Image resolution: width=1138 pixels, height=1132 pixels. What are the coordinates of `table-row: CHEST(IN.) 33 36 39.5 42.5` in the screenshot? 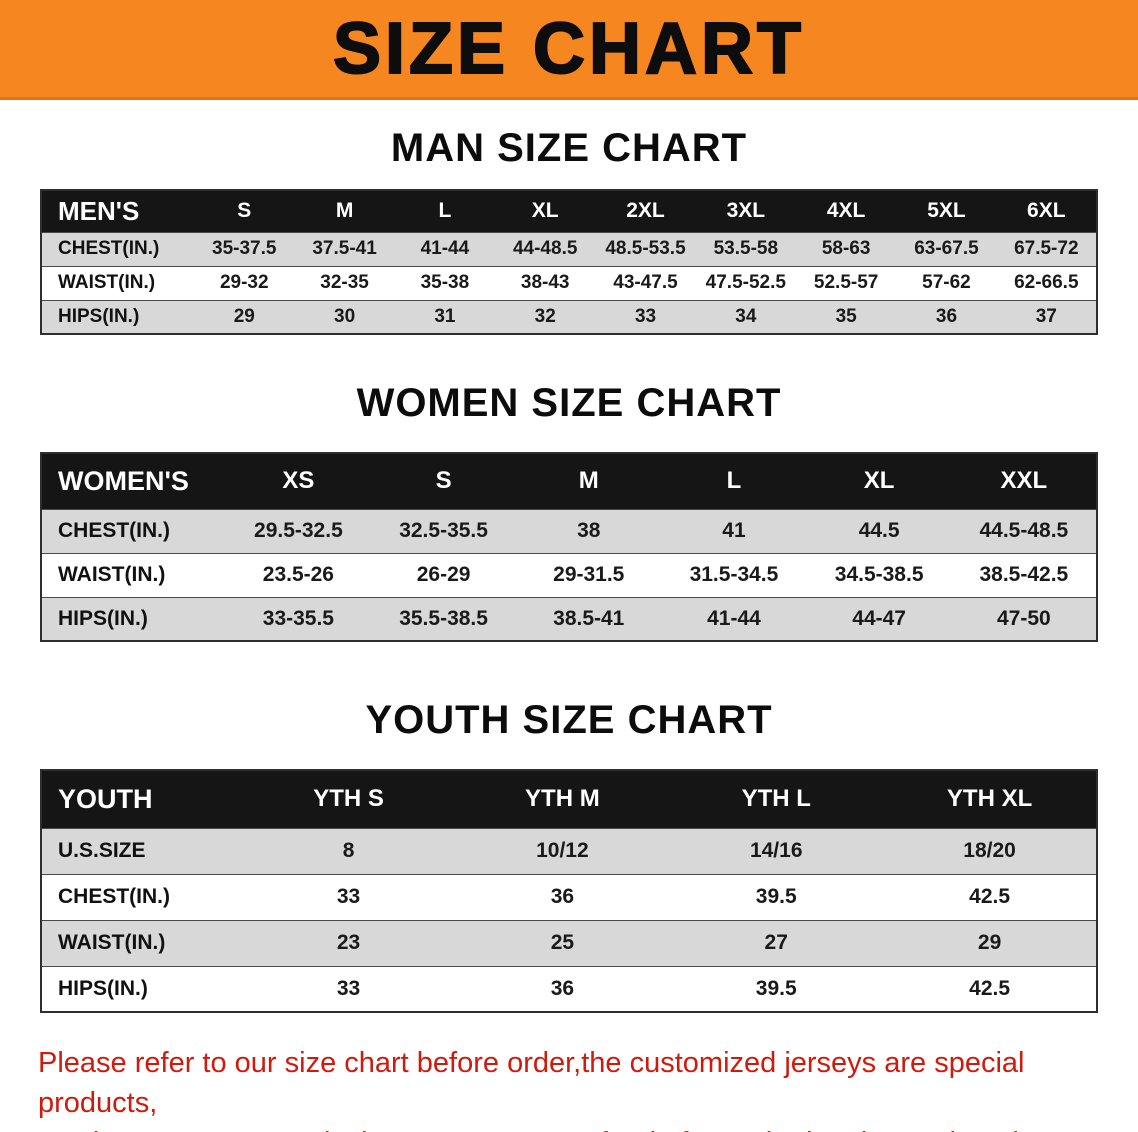 It's located at (569, 897).